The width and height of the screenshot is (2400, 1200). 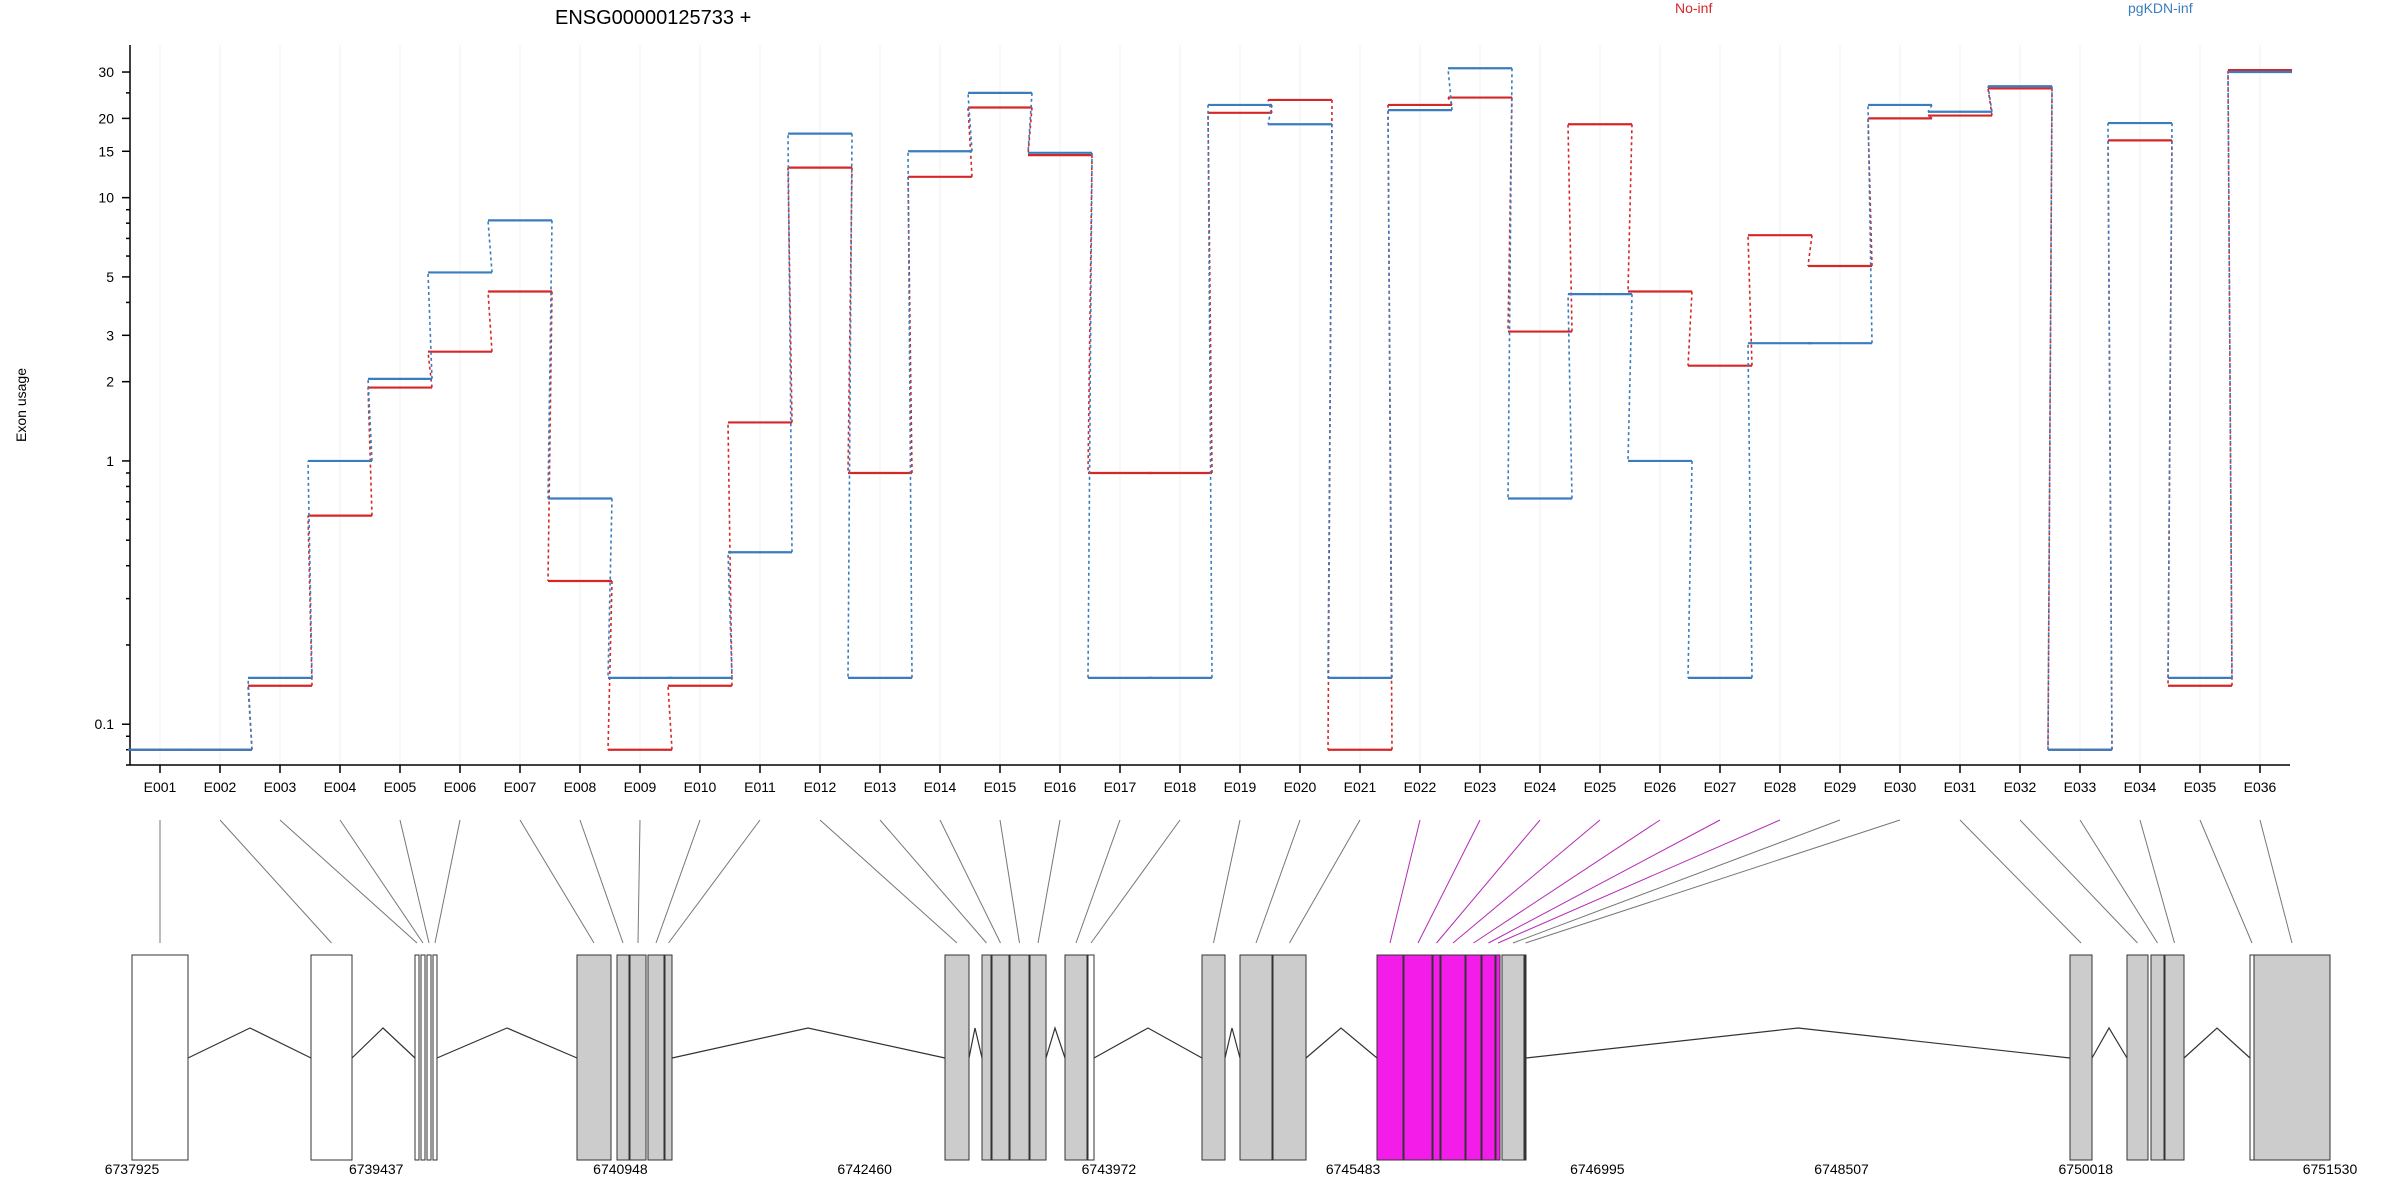 I want to click on guide-e017, so click(x=1098, y=881).